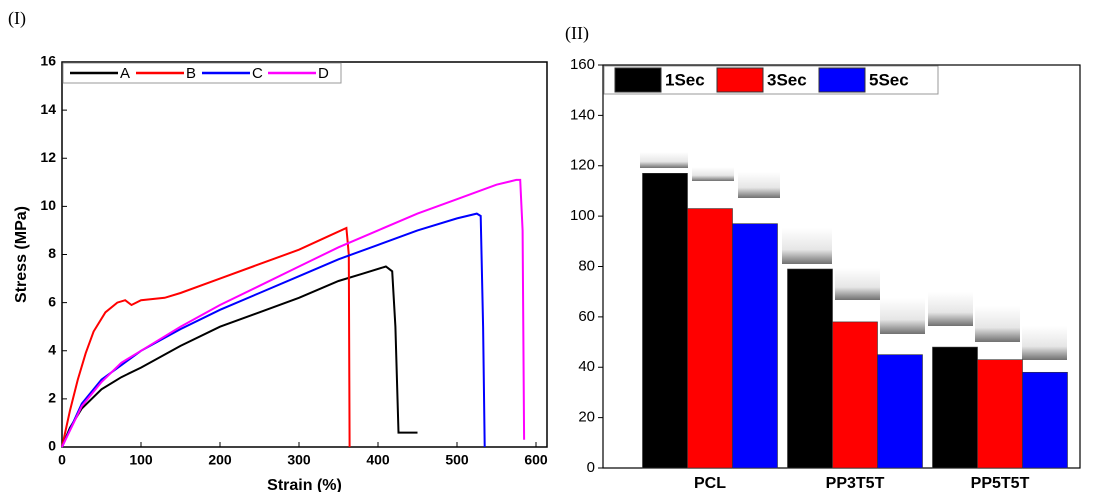  What do you see at coordinates (17, 18) in the screenshot?
I see `panel-label: (I)` at bounding box center [17, 18].